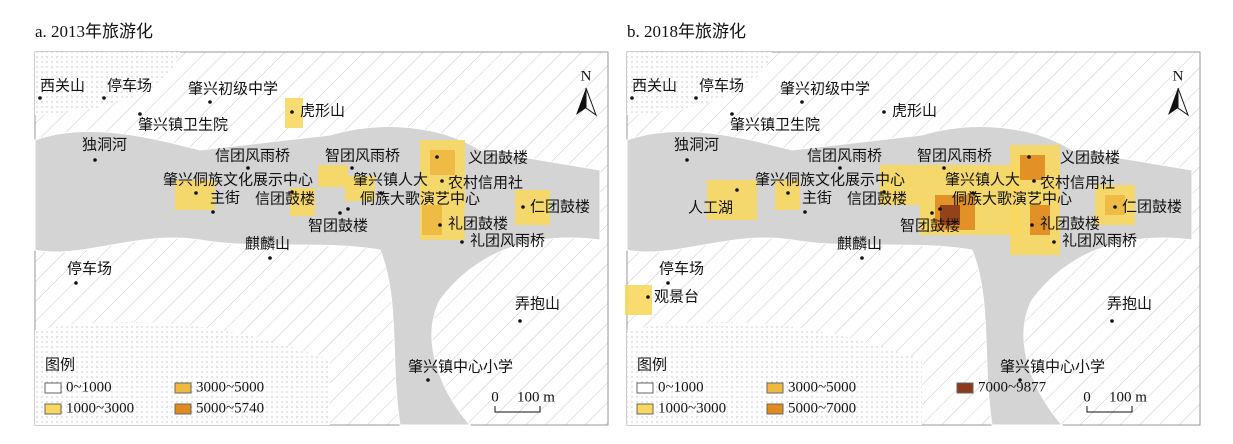 The height and width of the screenshot is (444, 1233). Describe the element at coordinates (1178, 76) in the screenshot. I see `north-label: N` at that location.